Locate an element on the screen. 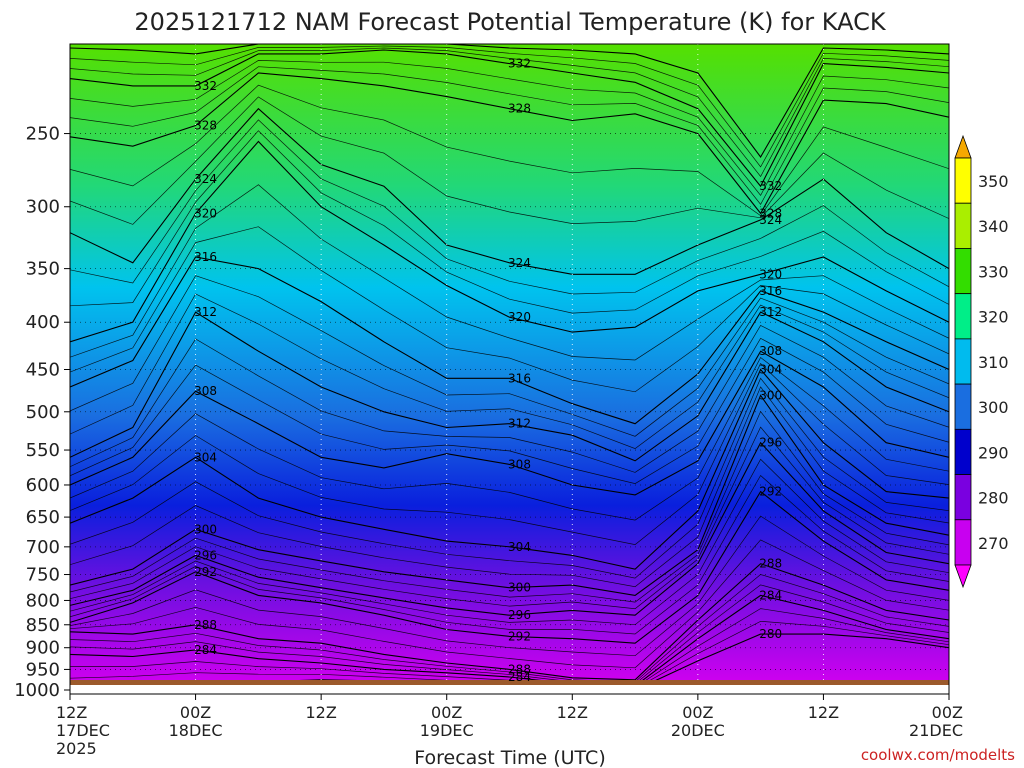 This screenshot has width=1024, height=768. x-tick-label: 21DEC is located at coordinates (936, 730).